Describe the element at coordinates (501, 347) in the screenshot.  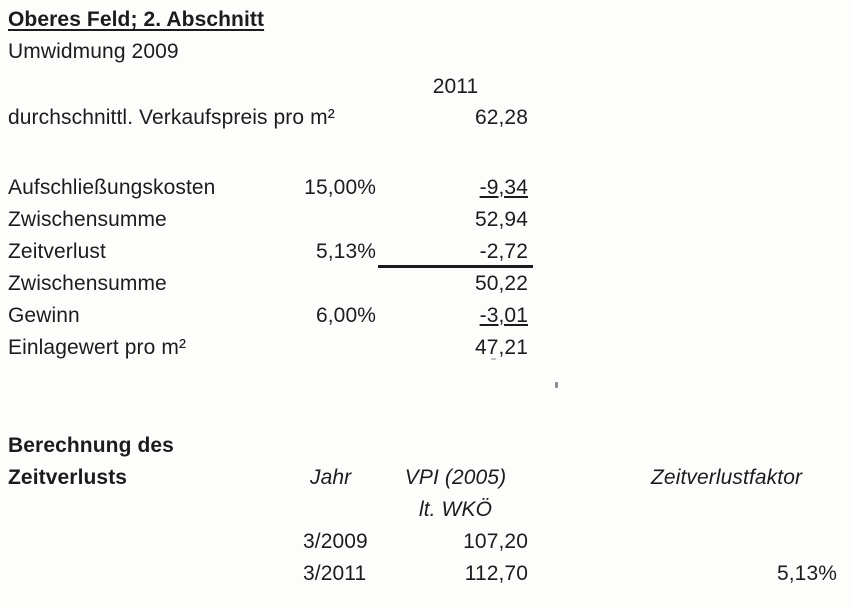
I see `row-value-einlagewert: 47,21` at that location.